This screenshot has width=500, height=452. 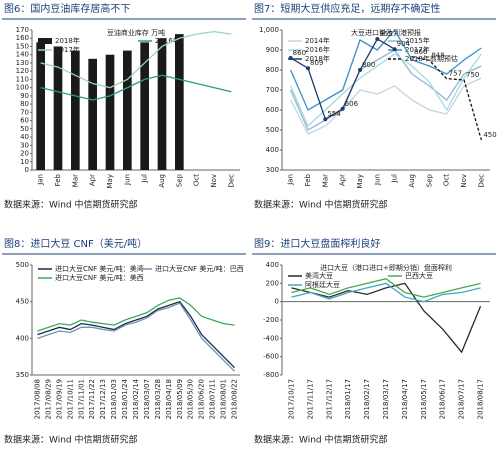 I want to click on y-tick-label: 170, so click(x=22, y=30).